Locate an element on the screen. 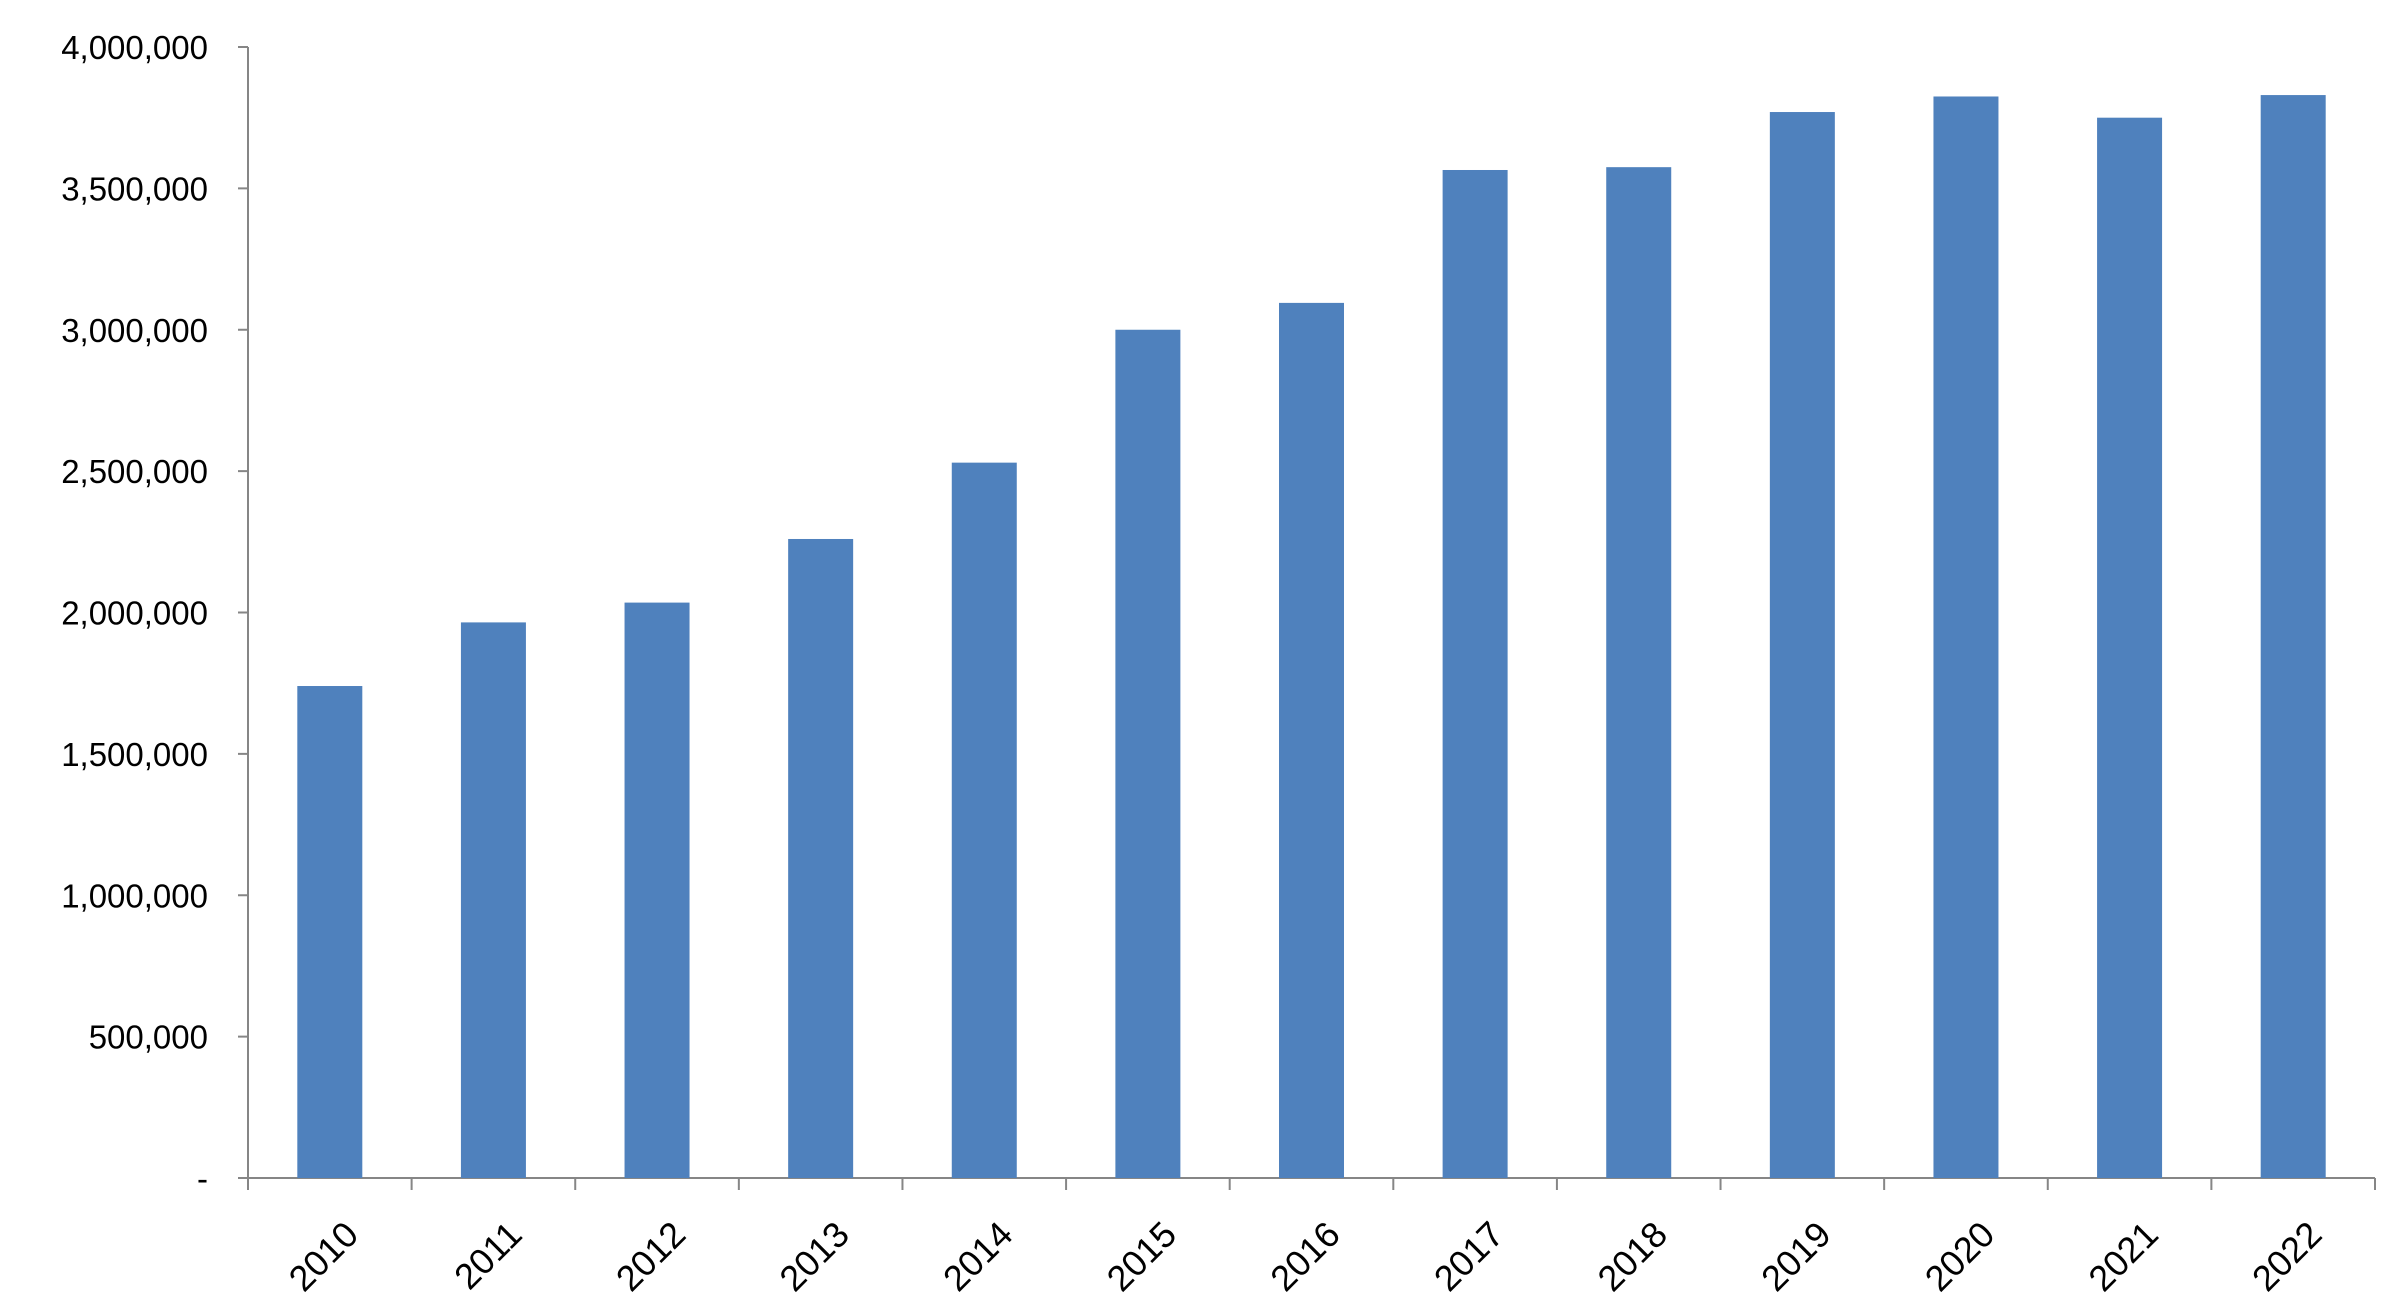 This screenshot has width=2400, height=1311. x-tick-label: 2019 is located at coordinates (1796, 1256).